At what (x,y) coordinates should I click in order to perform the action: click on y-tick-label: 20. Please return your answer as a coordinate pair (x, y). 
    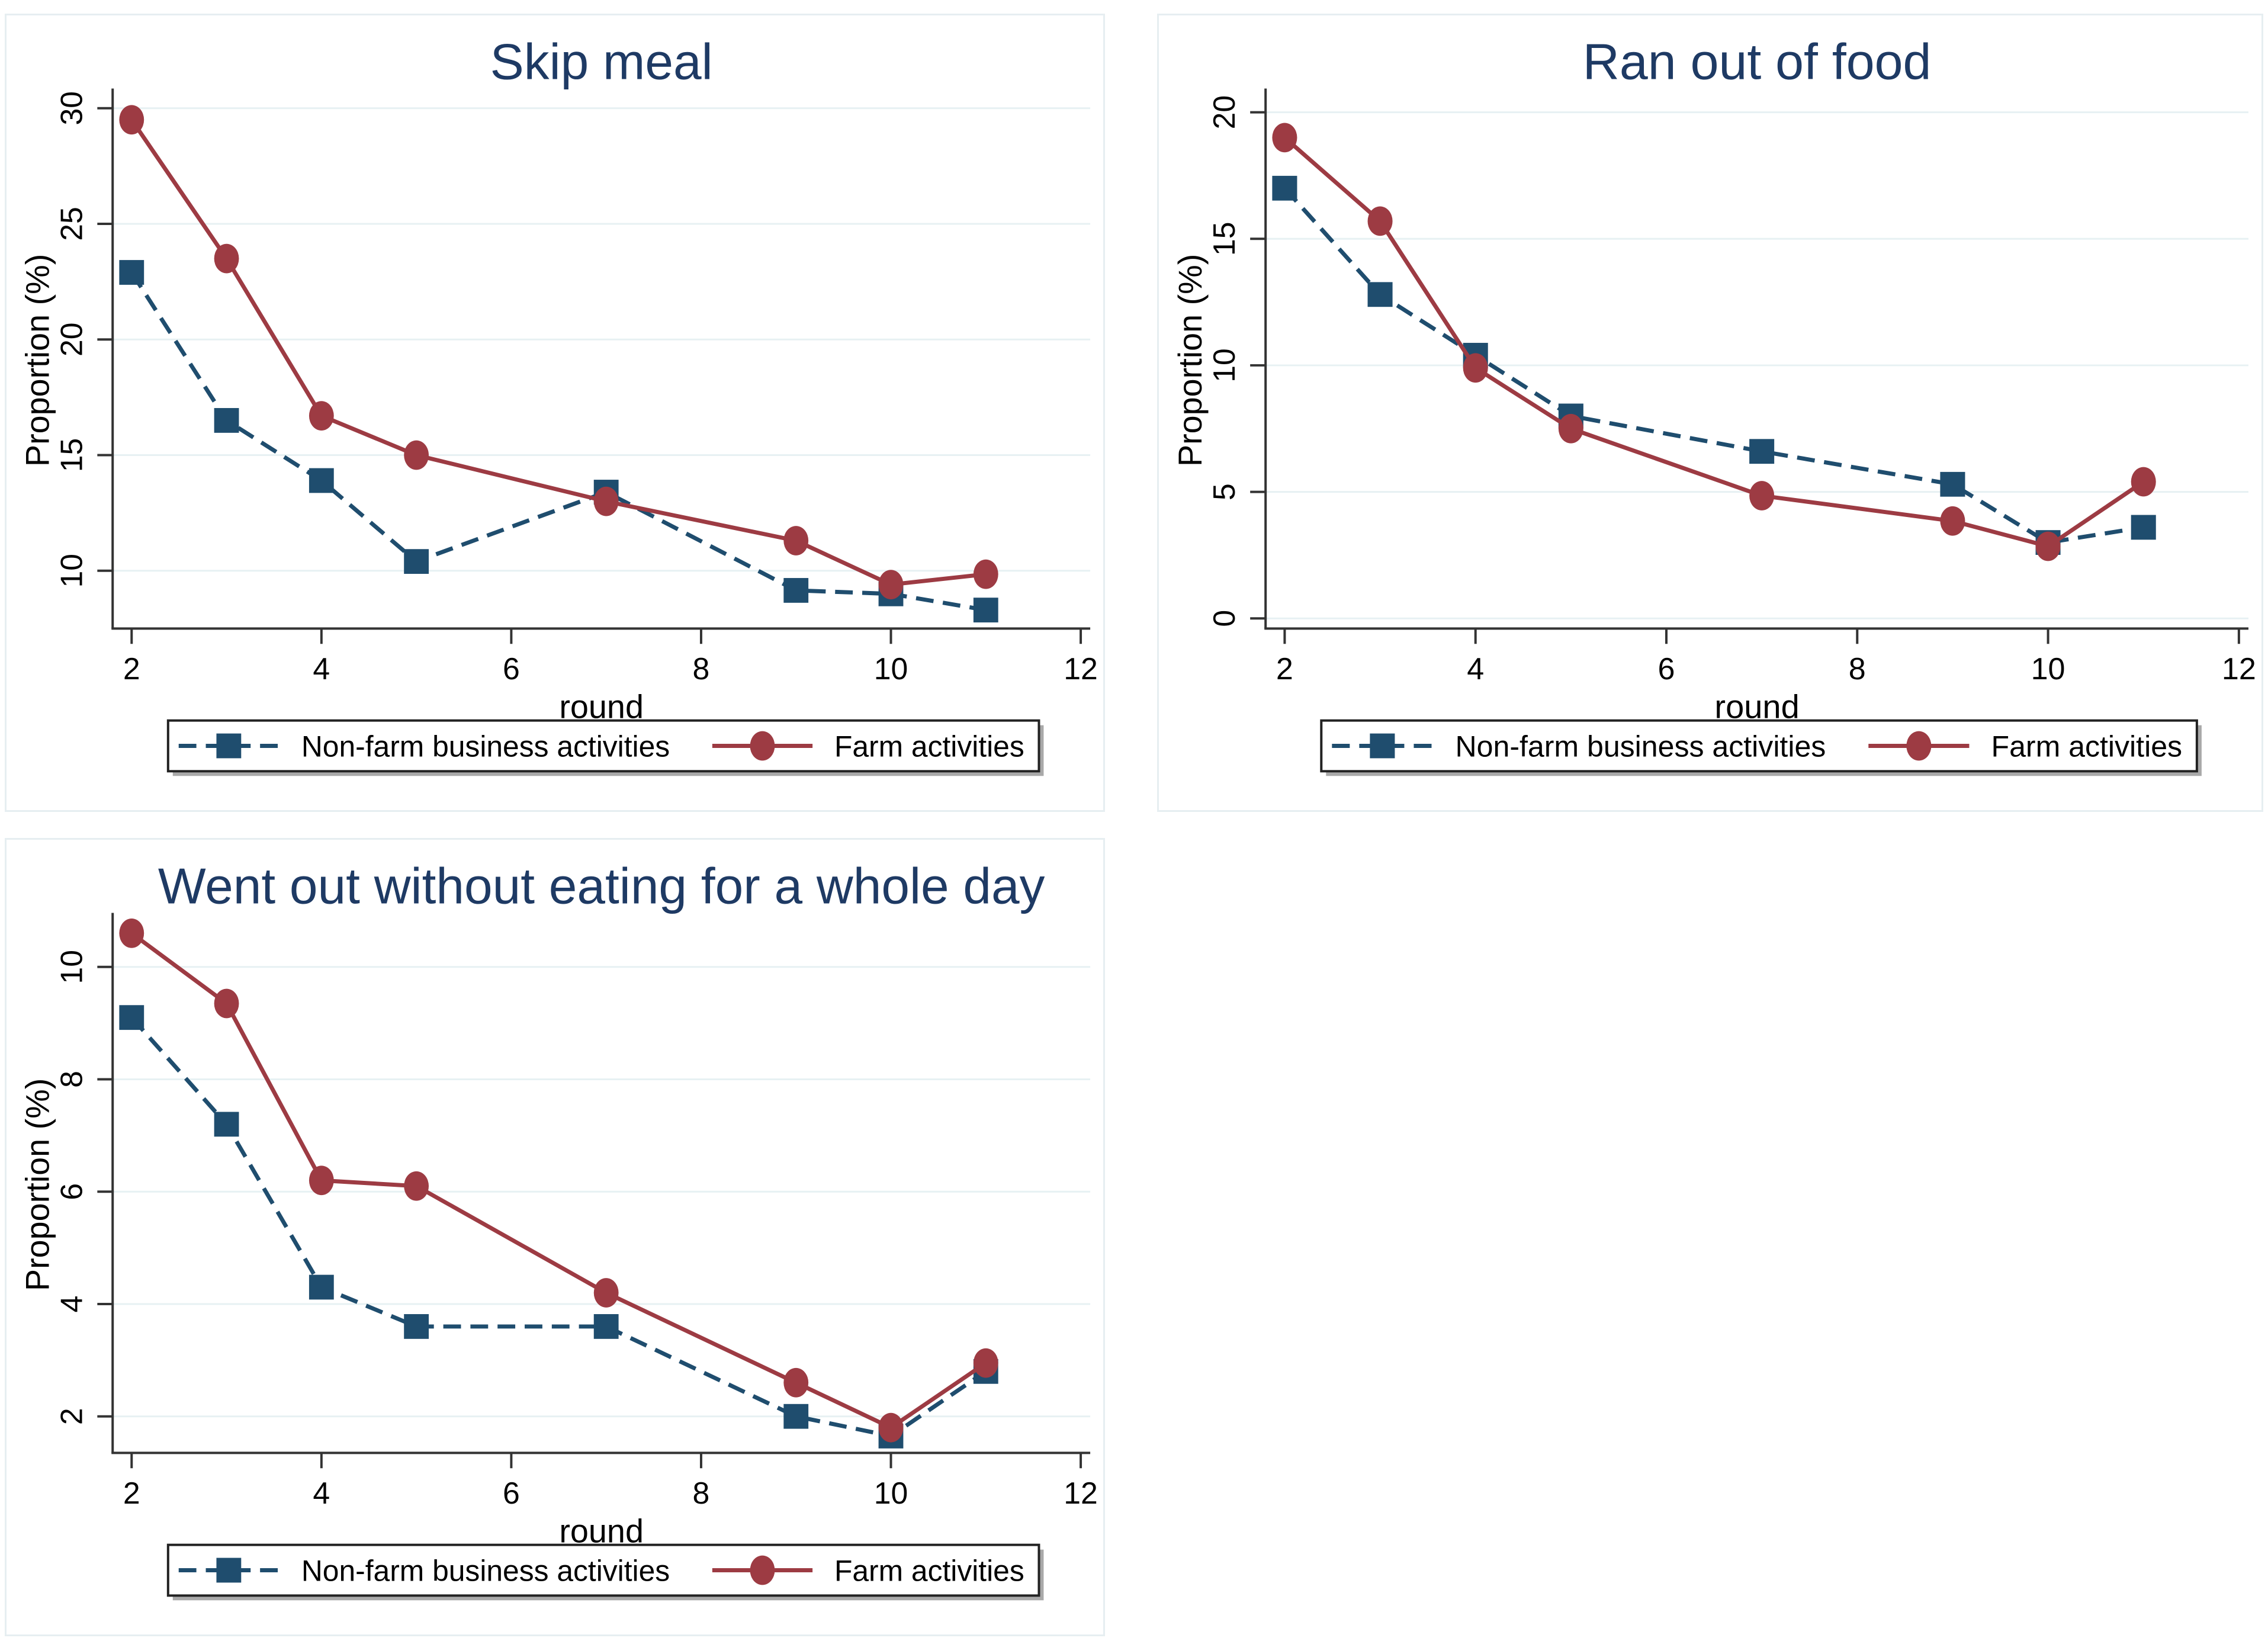
    Looking at the image, I should click on (1225, 112).